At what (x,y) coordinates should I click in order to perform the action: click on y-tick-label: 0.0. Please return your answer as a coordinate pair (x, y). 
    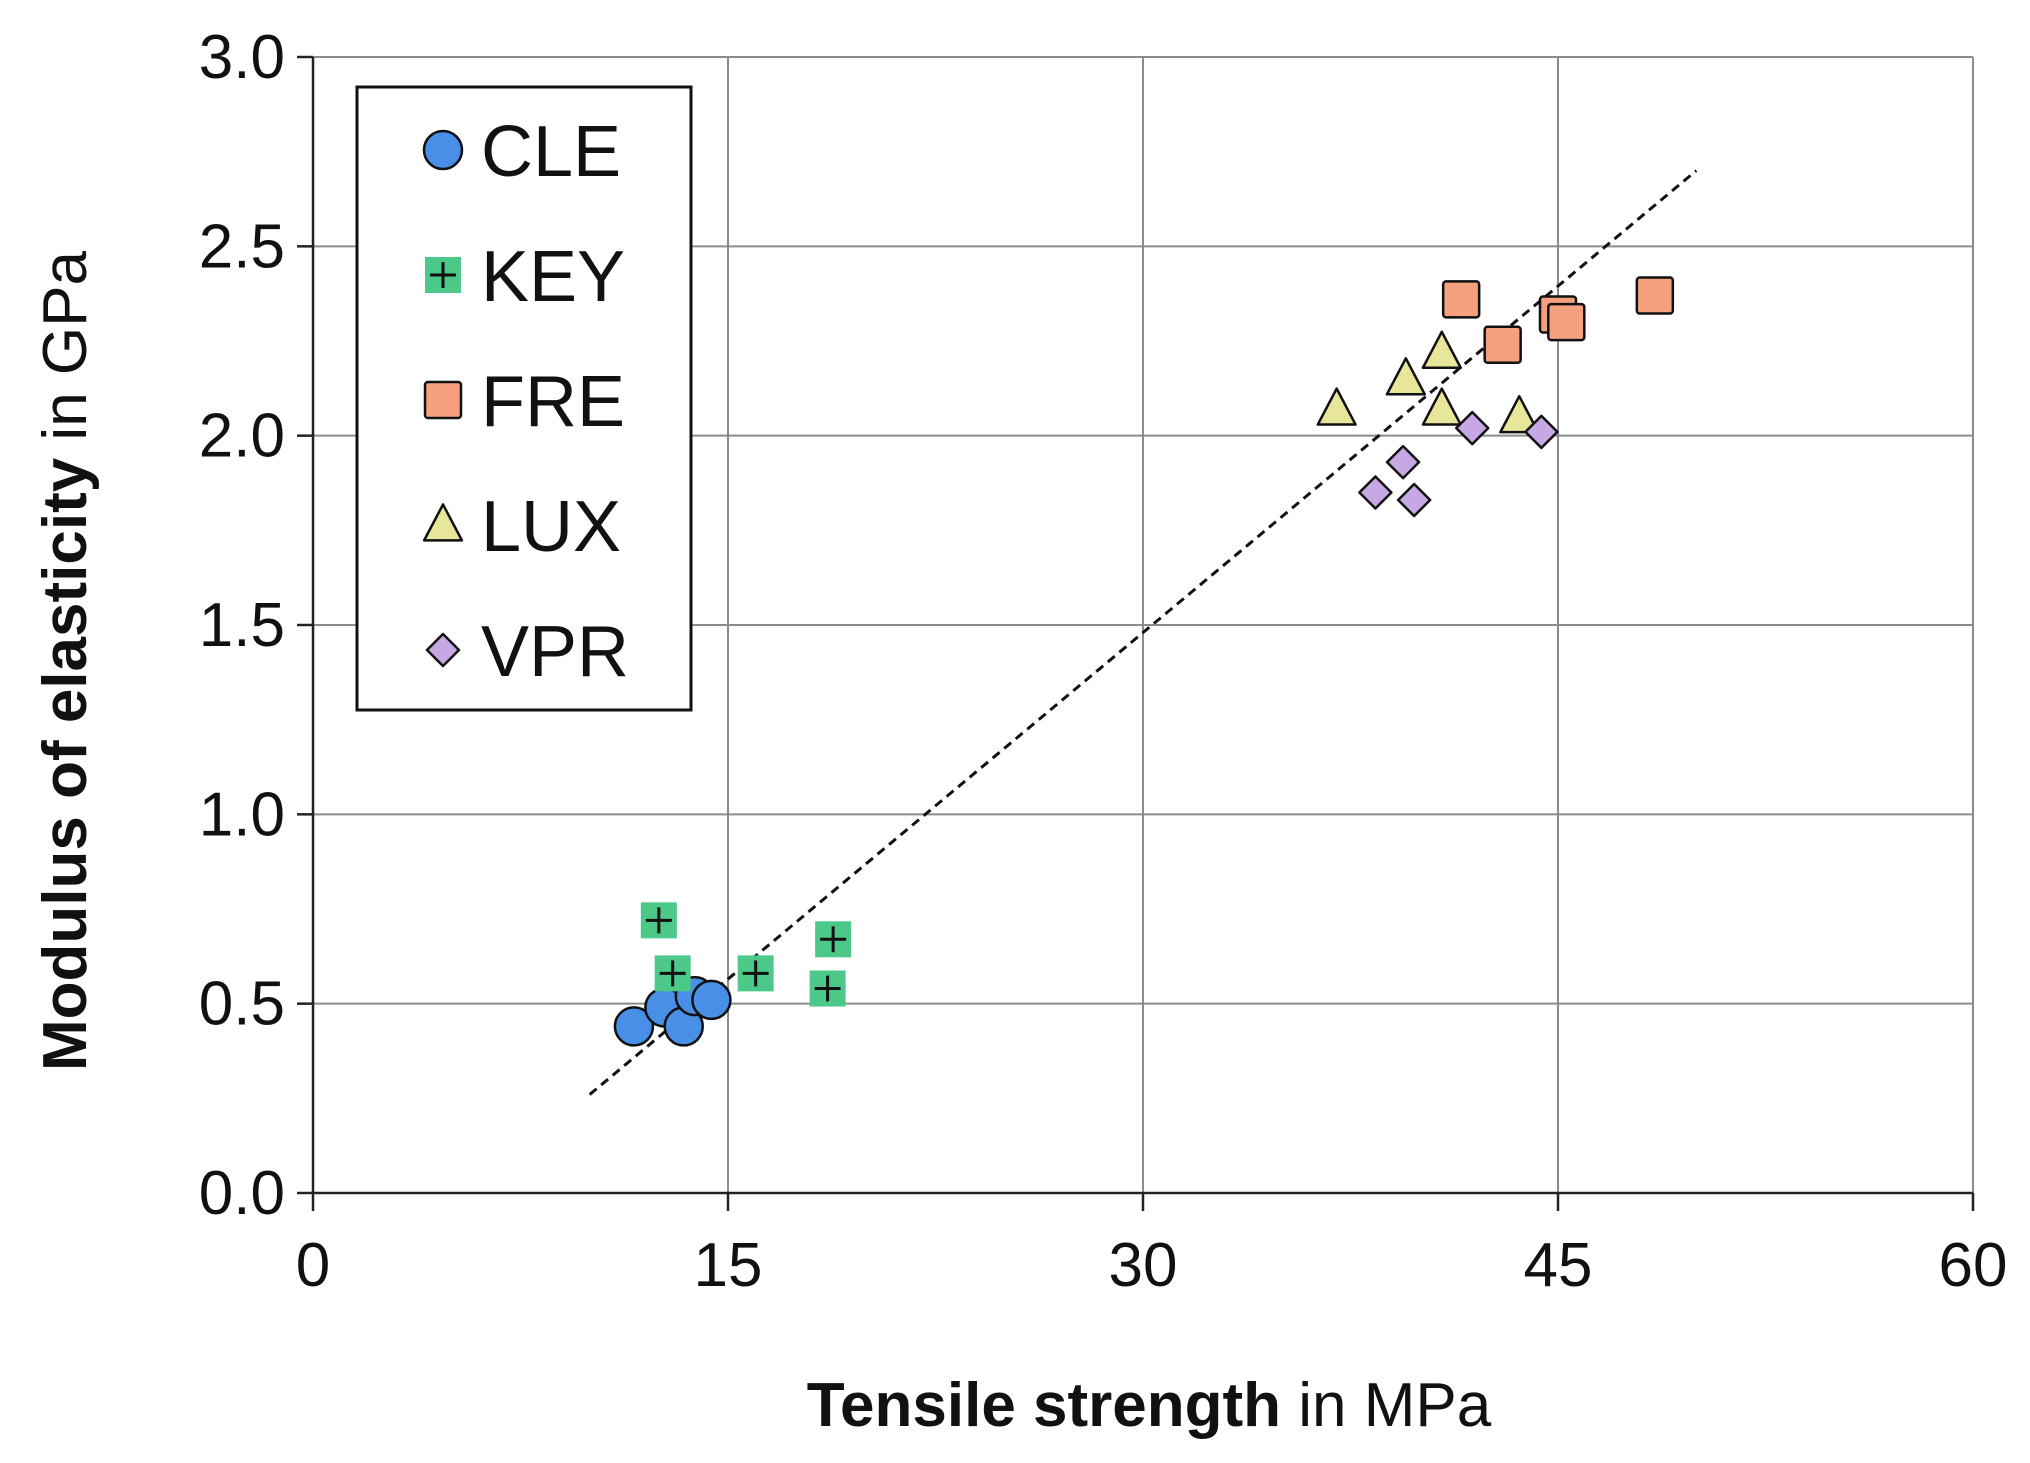
    Looking at the image, I should click on (242, 1193).